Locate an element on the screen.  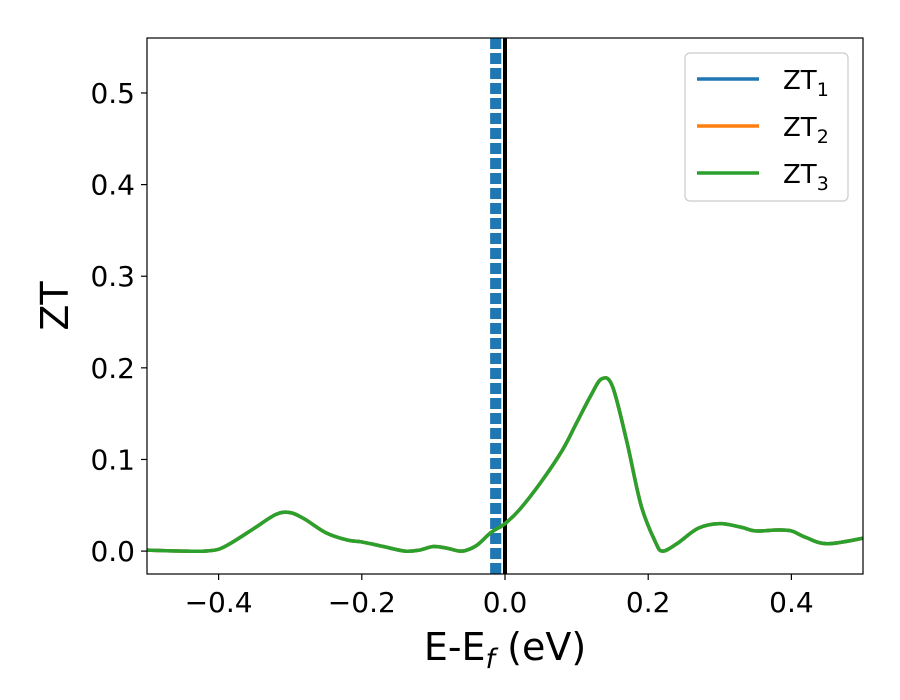
x-tick-label: −0.4 is located at coordinates (219, 602).